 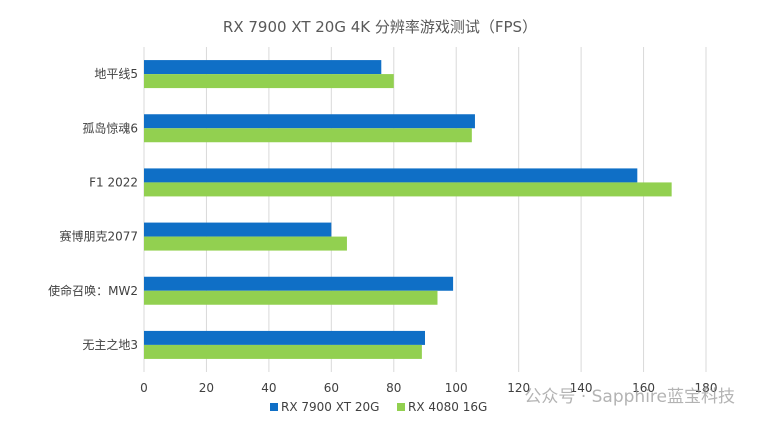 What do you see at coordinates (98, 236) in the screenshot?
I see `category-label: 赛博朋克2077` at bounding box center [98, 236].